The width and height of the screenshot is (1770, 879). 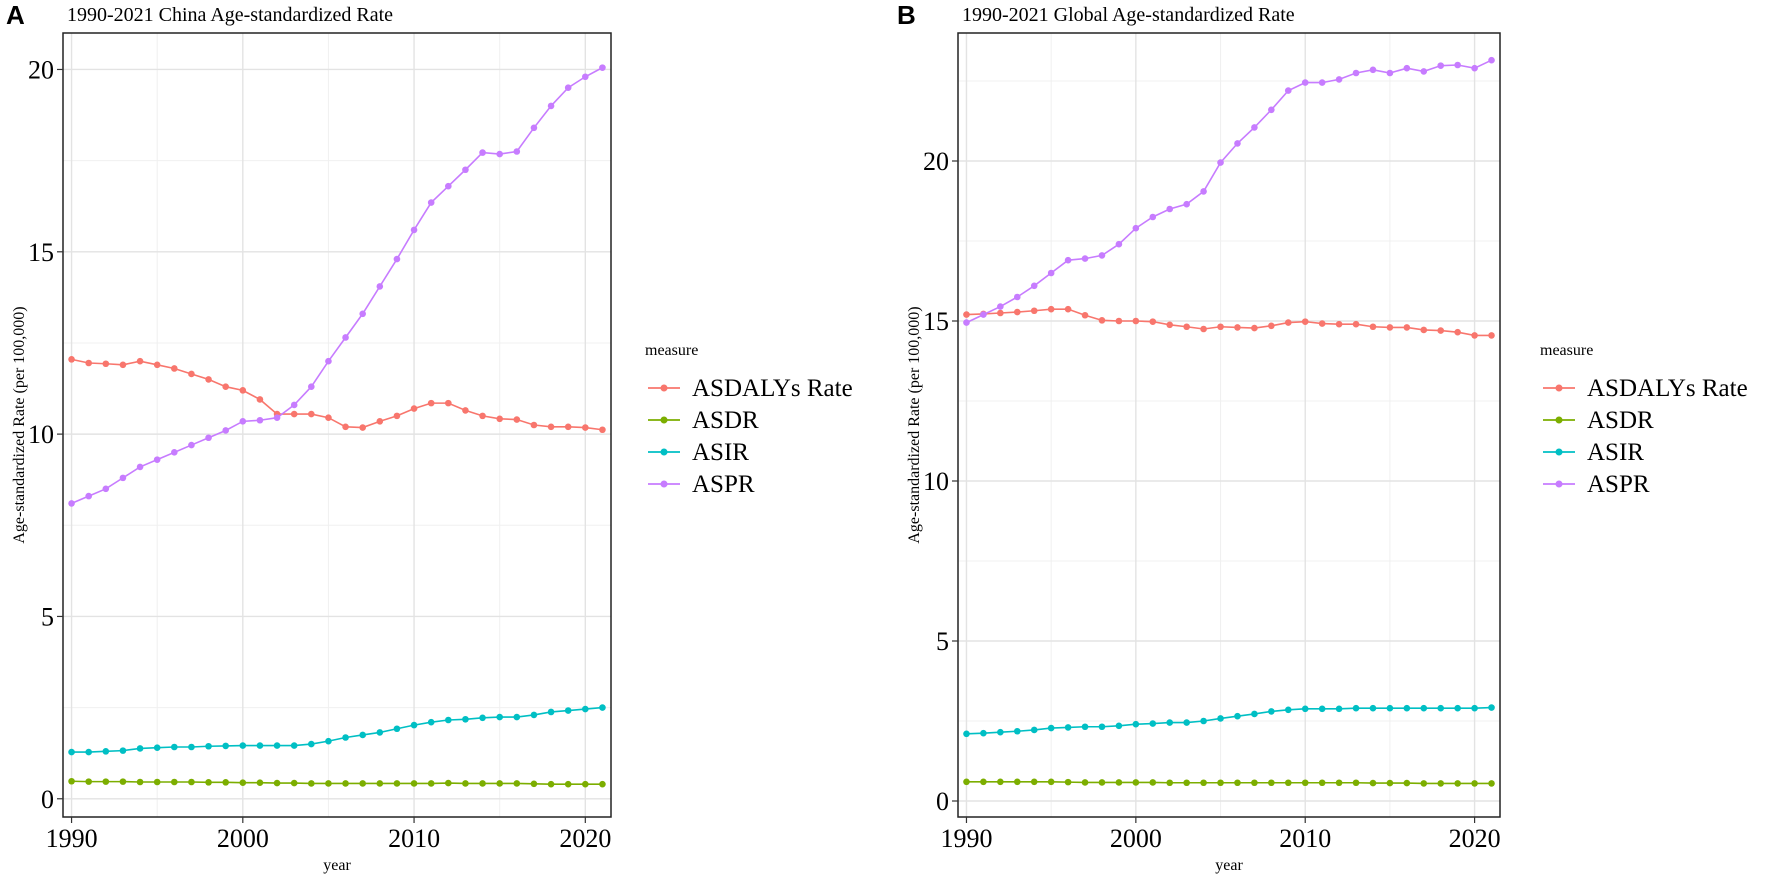 What do you see at coordinates (942, 641) in the screenshot?
I see `y-tick-label: 5` at bounding box center [942, 641].